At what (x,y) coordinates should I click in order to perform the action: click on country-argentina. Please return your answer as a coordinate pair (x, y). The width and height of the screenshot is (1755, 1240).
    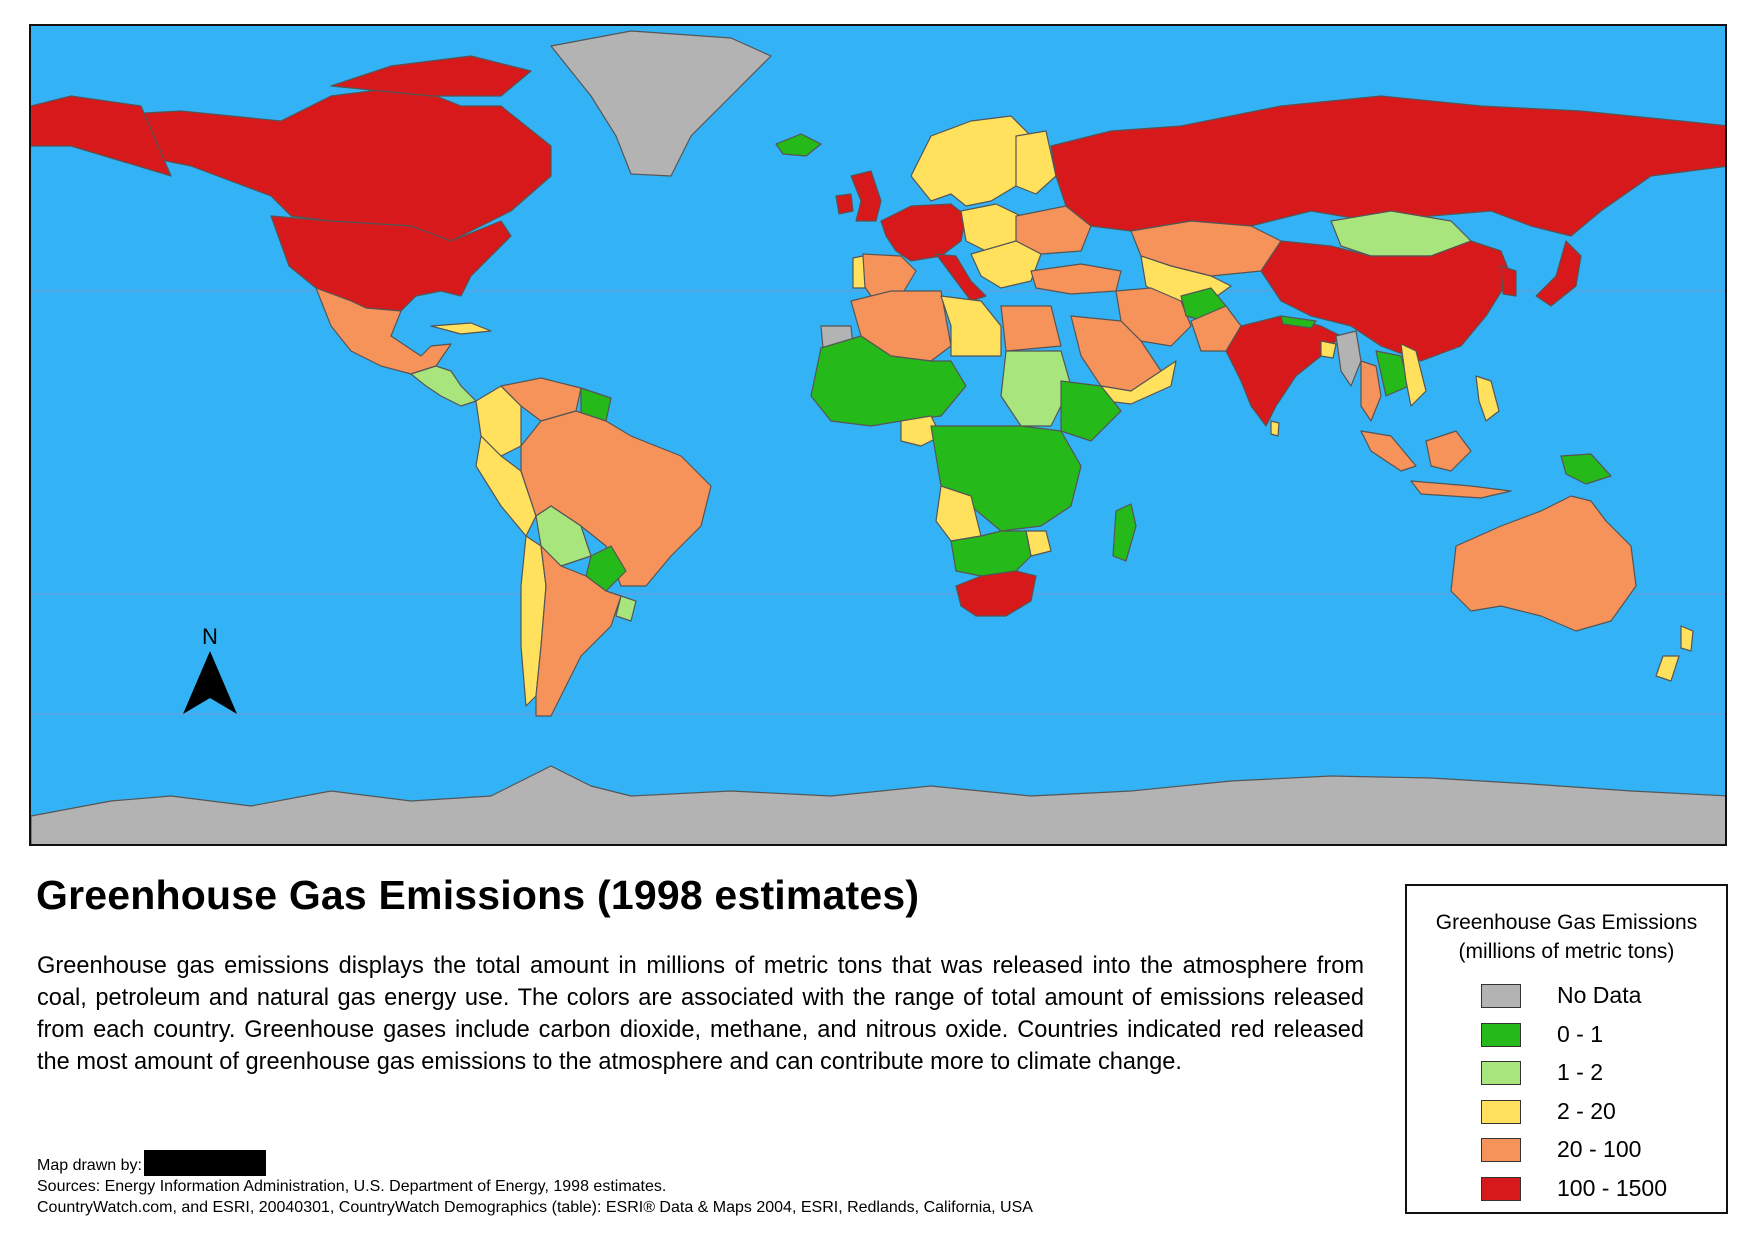
    Looking at the image, I should click on (578, 631).